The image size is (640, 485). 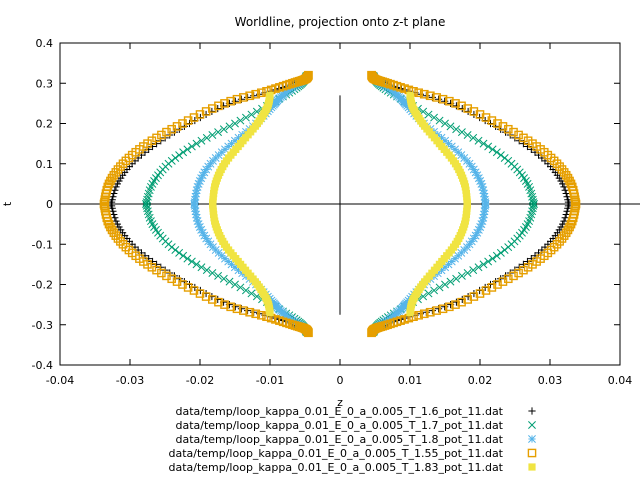 I want to click on y-axis-label: t, so click(x=7, y=203).